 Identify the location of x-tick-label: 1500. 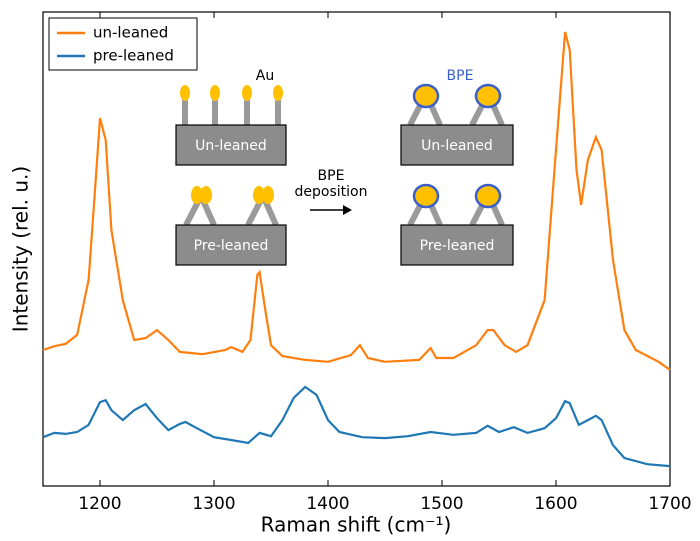
(441, 504).